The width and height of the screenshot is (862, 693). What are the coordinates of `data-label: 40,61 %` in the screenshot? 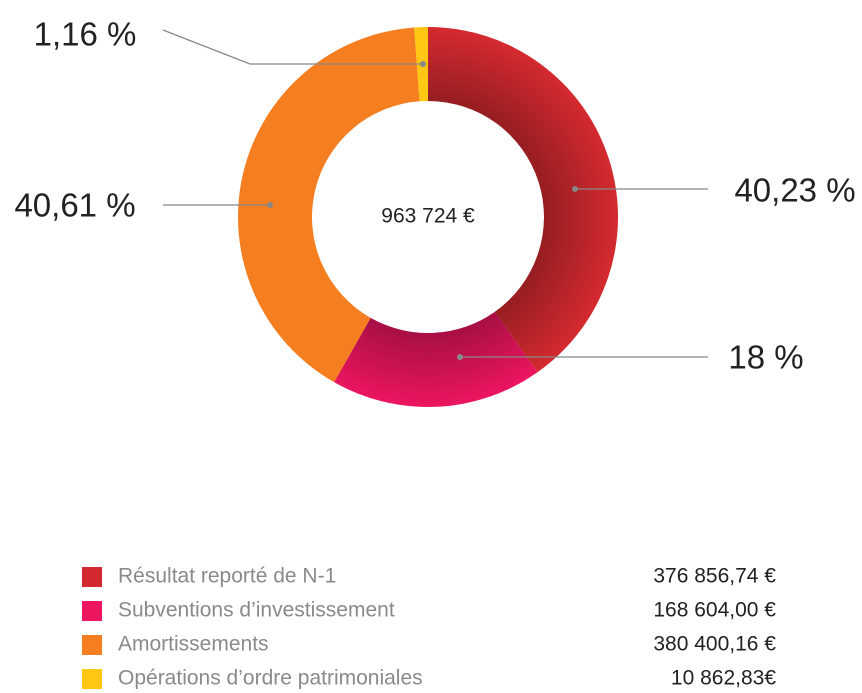 It's located at (74, 205).